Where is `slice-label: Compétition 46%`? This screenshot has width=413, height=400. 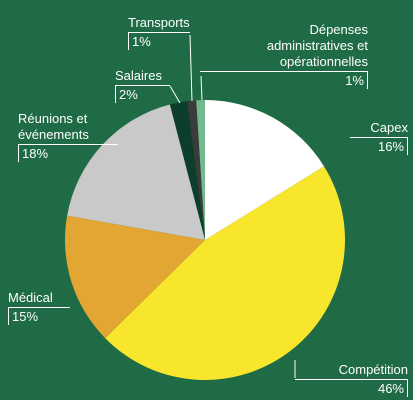
slice-label: Compétition 46% is located at coordinates (351, 379).